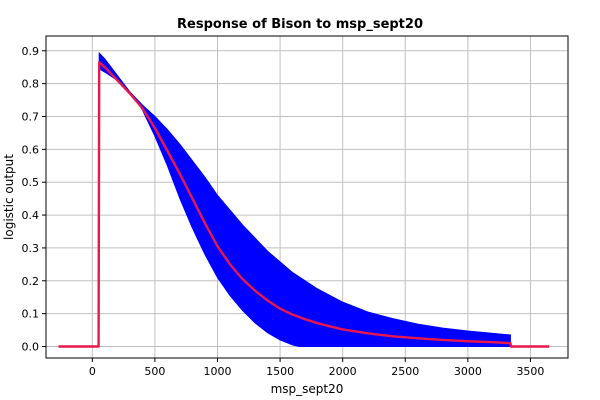 This screenshot has width=600, height=400. What do you see at coordinates (31, 248) in the screenshot?
I see `y-tick-label: 0.3` at bounding box center [31, 248].